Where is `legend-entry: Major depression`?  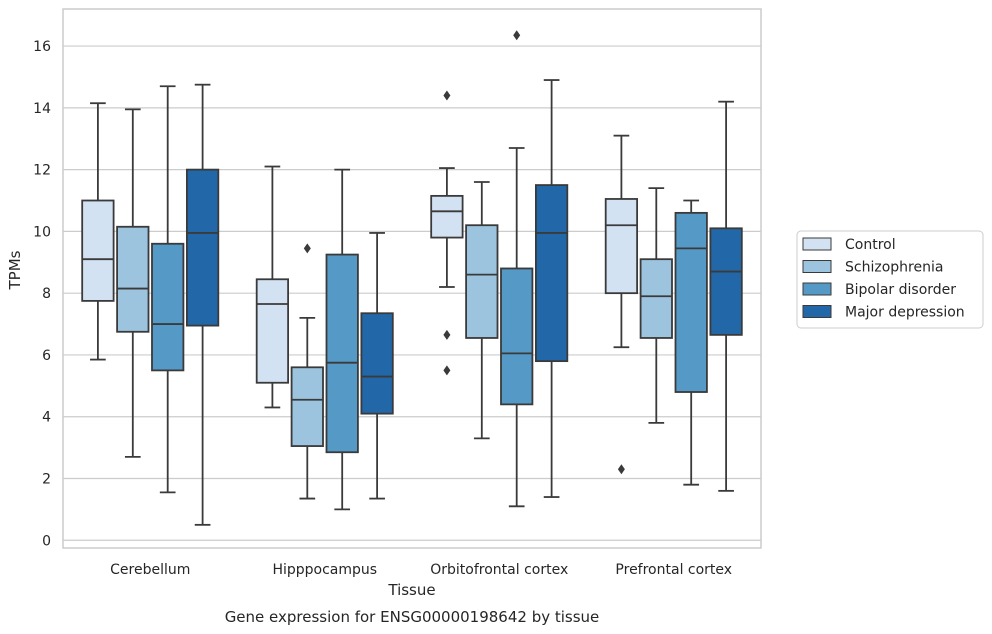
legend-entry: Major depression is located at coordinates (905, 313).